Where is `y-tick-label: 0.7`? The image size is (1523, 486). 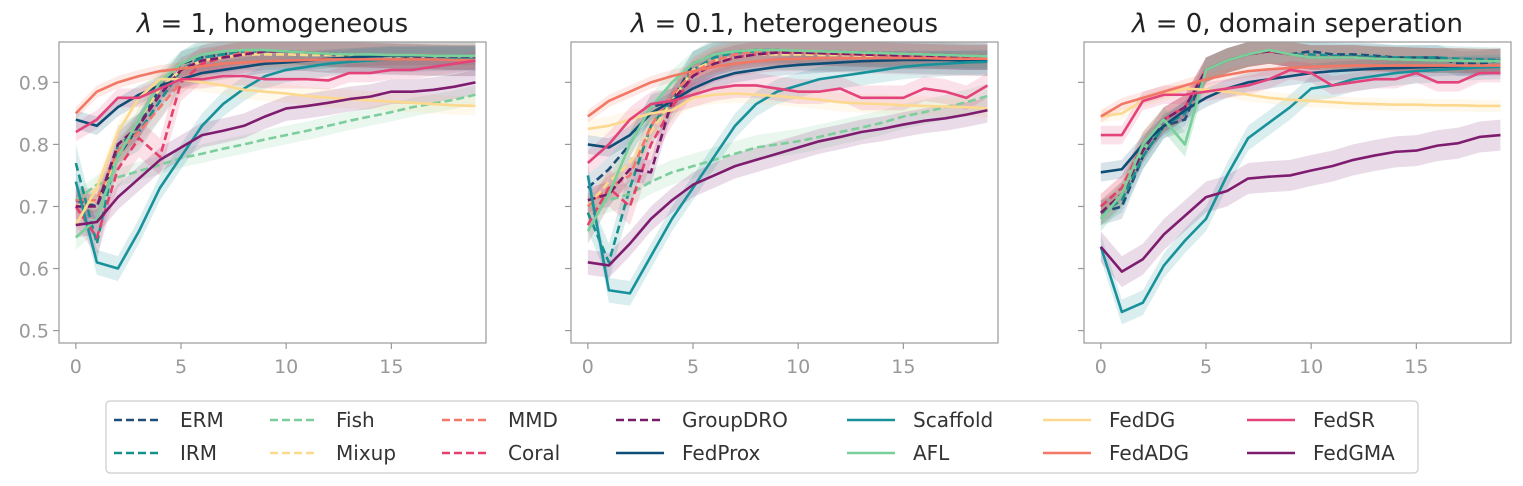
y-tick-label: 0.7 is located at coordinates (34, 207).